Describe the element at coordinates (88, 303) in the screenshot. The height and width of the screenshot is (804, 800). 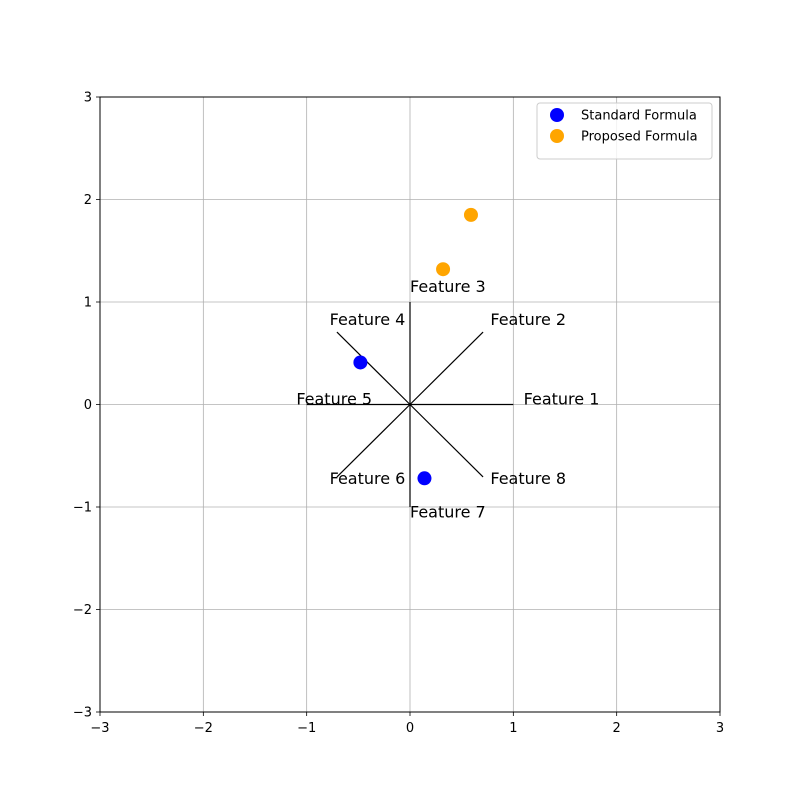
I see `y-tick-label: 1` at that location.